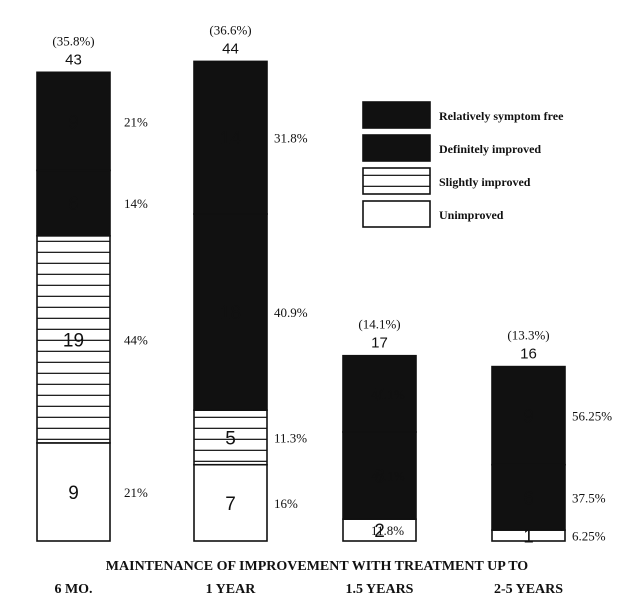 This screenshot has height=604, width=634. I want to click on bar-total-label: 44, so click(230, 48).